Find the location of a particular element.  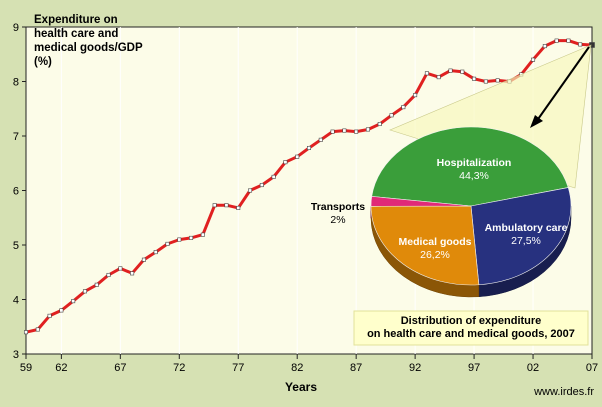

y-tick-label: 8 is located at coordinates (16, 83).